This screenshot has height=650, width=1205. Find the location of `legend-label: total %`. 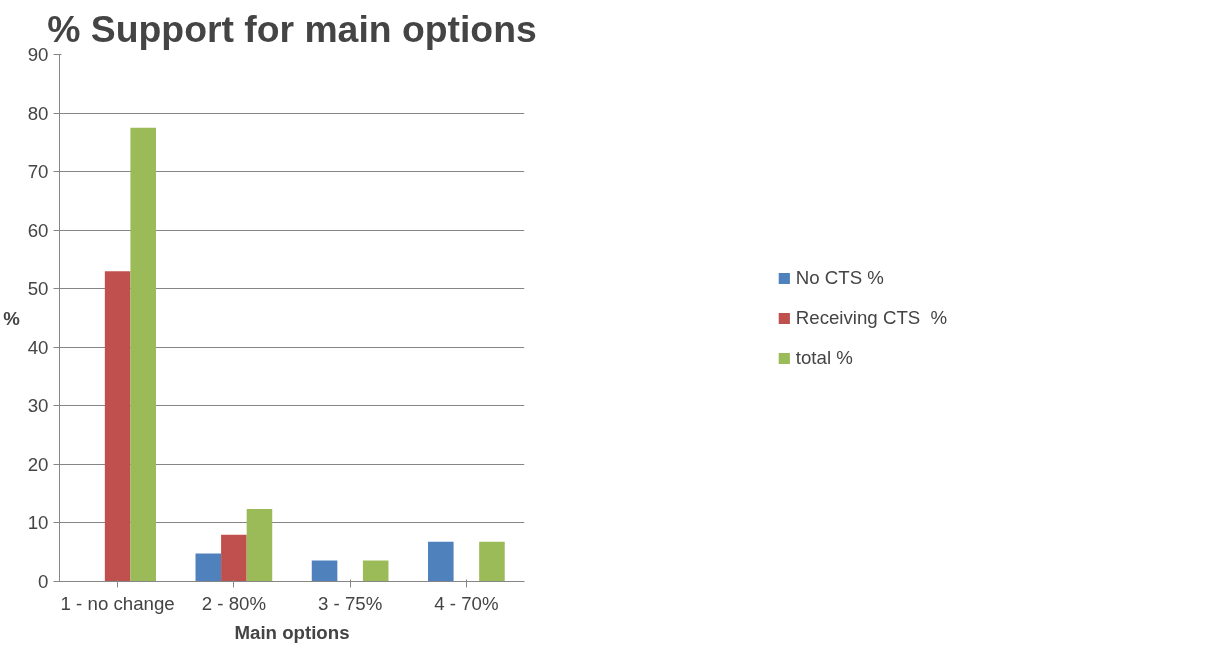

legend-label: total % is located at coordinates (824, 357).